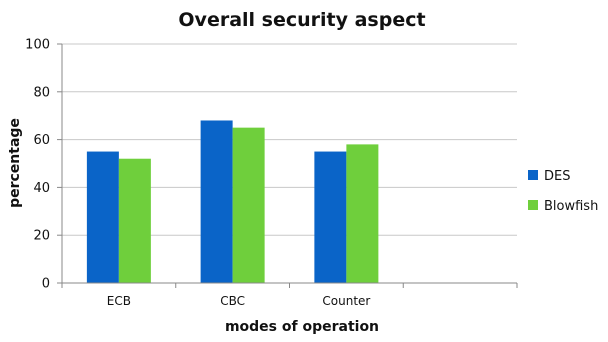 This screenshot has width=608, height=342. Describe the element at coordinates (41, 188) in the screenshot. I see `y-tick-label: 40` at that location.